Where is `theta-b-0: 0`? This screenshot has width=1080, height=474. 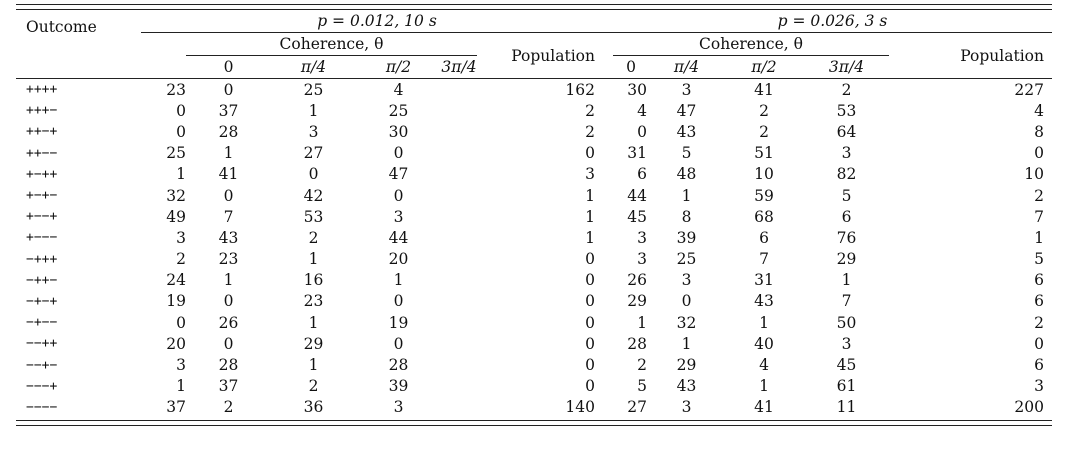
theta-b-0: 0 is located at coordinates (631, 67).